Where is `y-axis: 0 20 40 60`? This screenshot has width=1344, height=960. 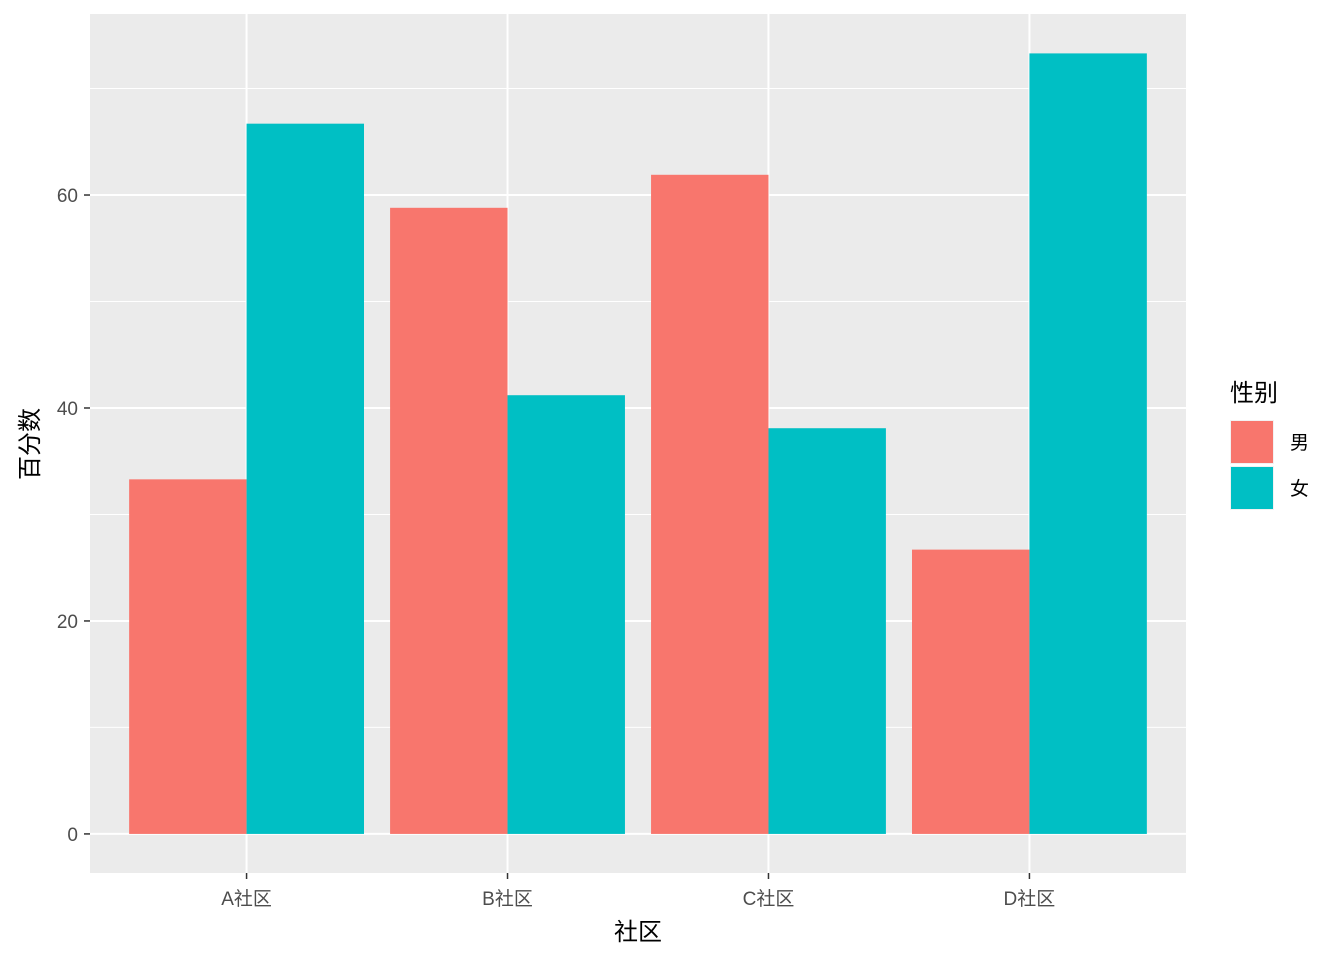 y-axis: 0 20 40 60 is located at coordinates (73, 516).